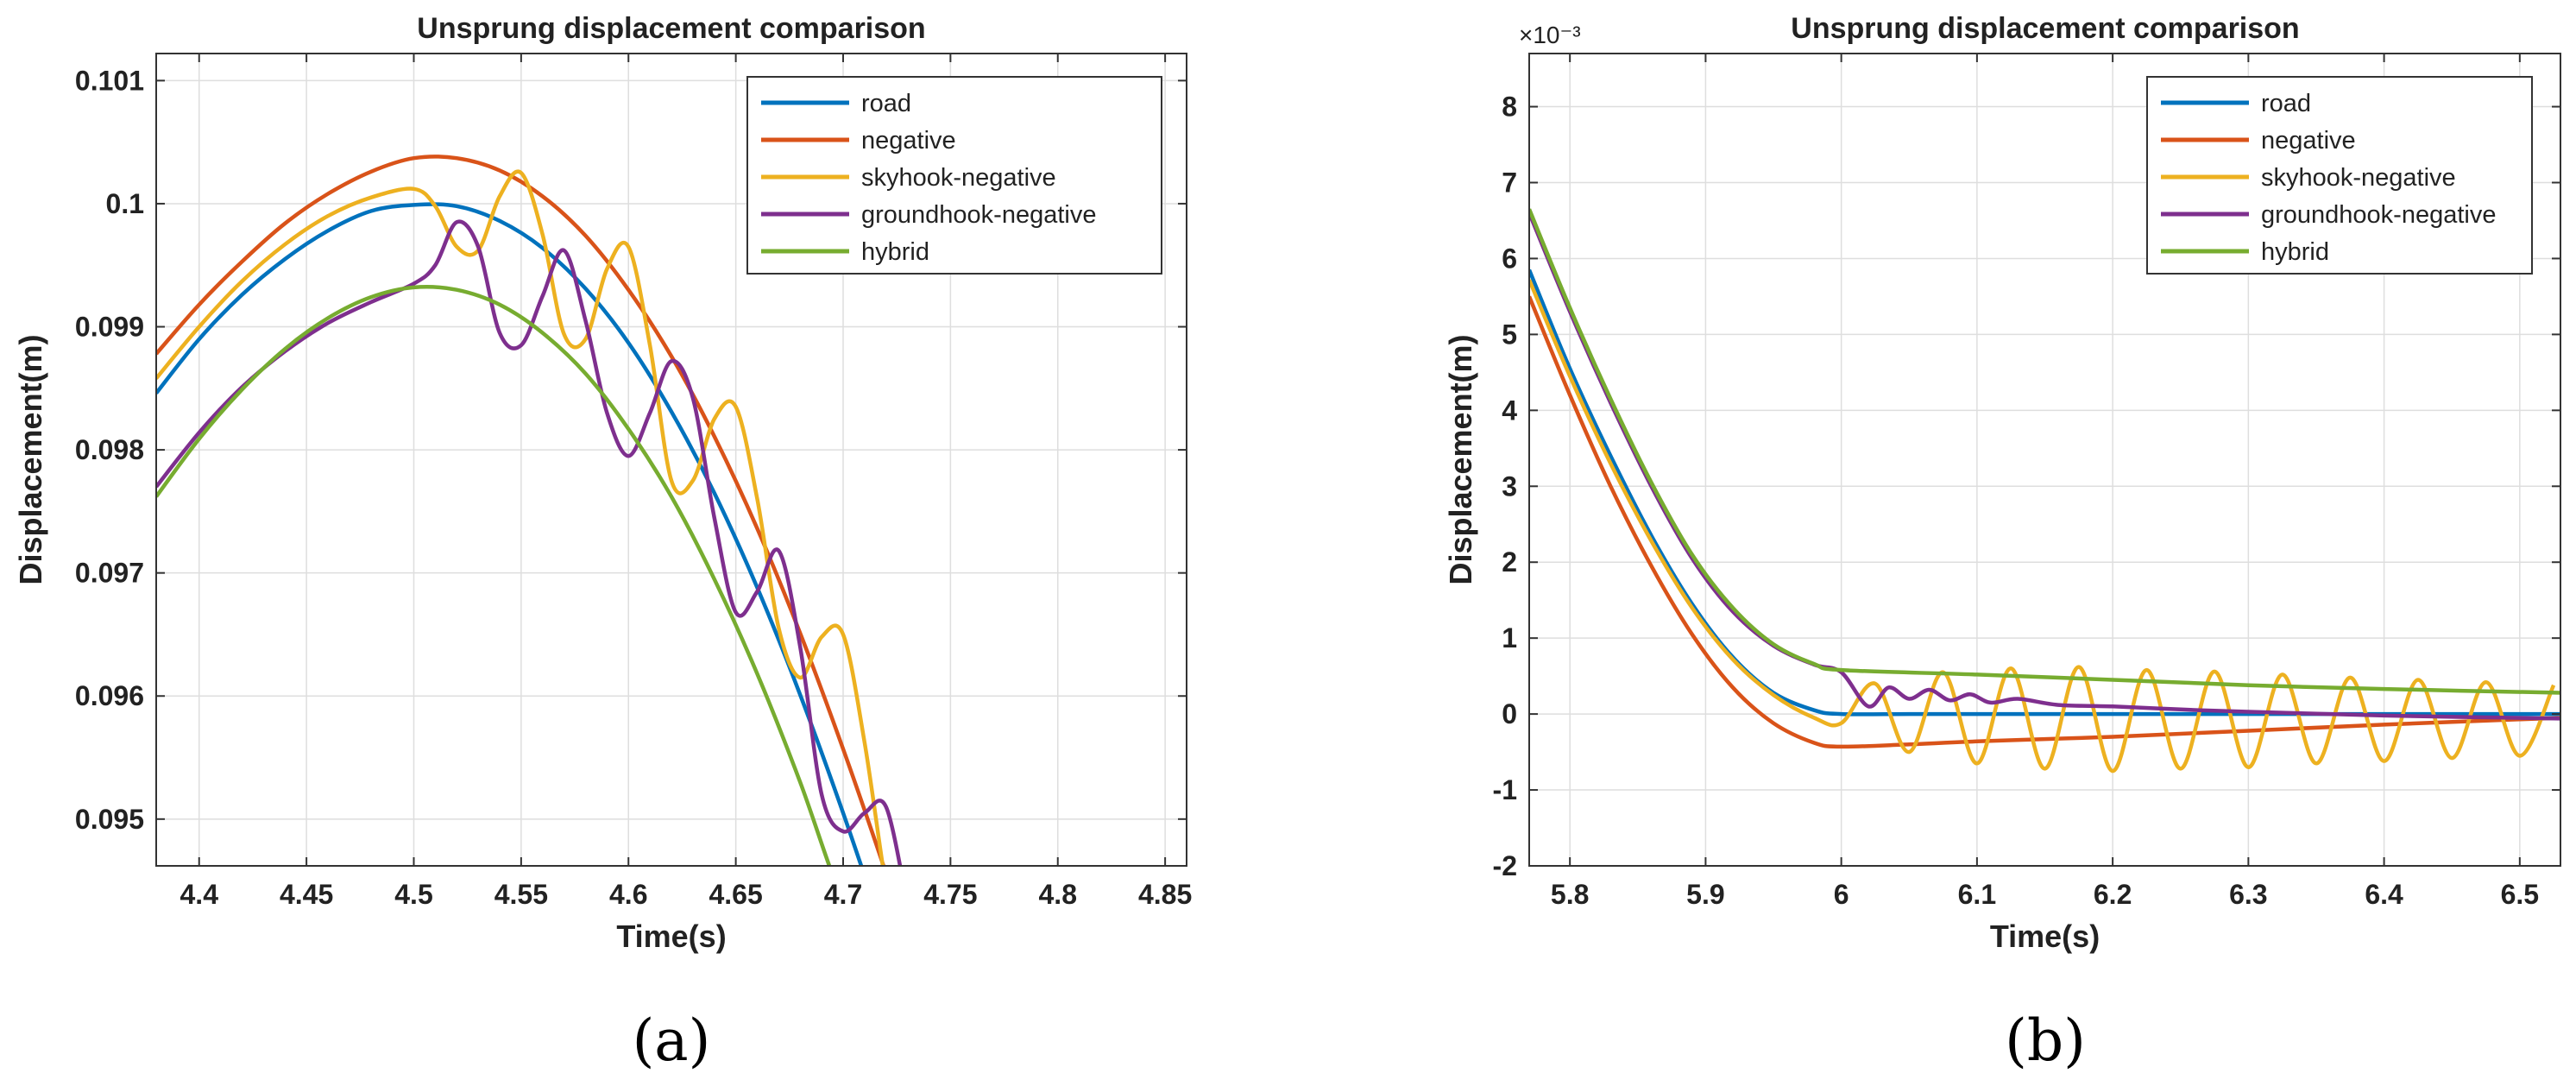 The image size is (2576, 1086). What do you see at coordinates (1509, 486) in the screenshot?
I see `y-tick-label: 3` at bounding box center [1509, 486].